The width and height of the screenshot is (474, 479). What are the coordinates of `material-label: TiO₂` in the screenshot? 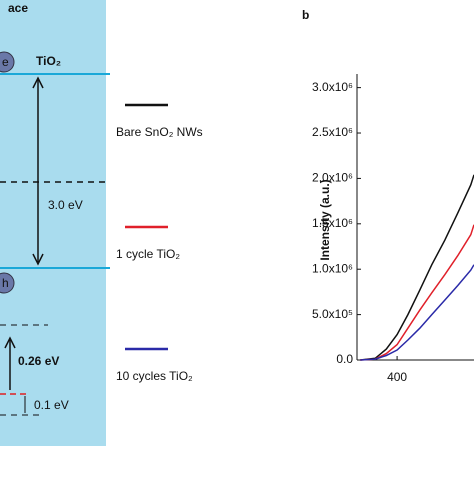 It's located at (48, 61).